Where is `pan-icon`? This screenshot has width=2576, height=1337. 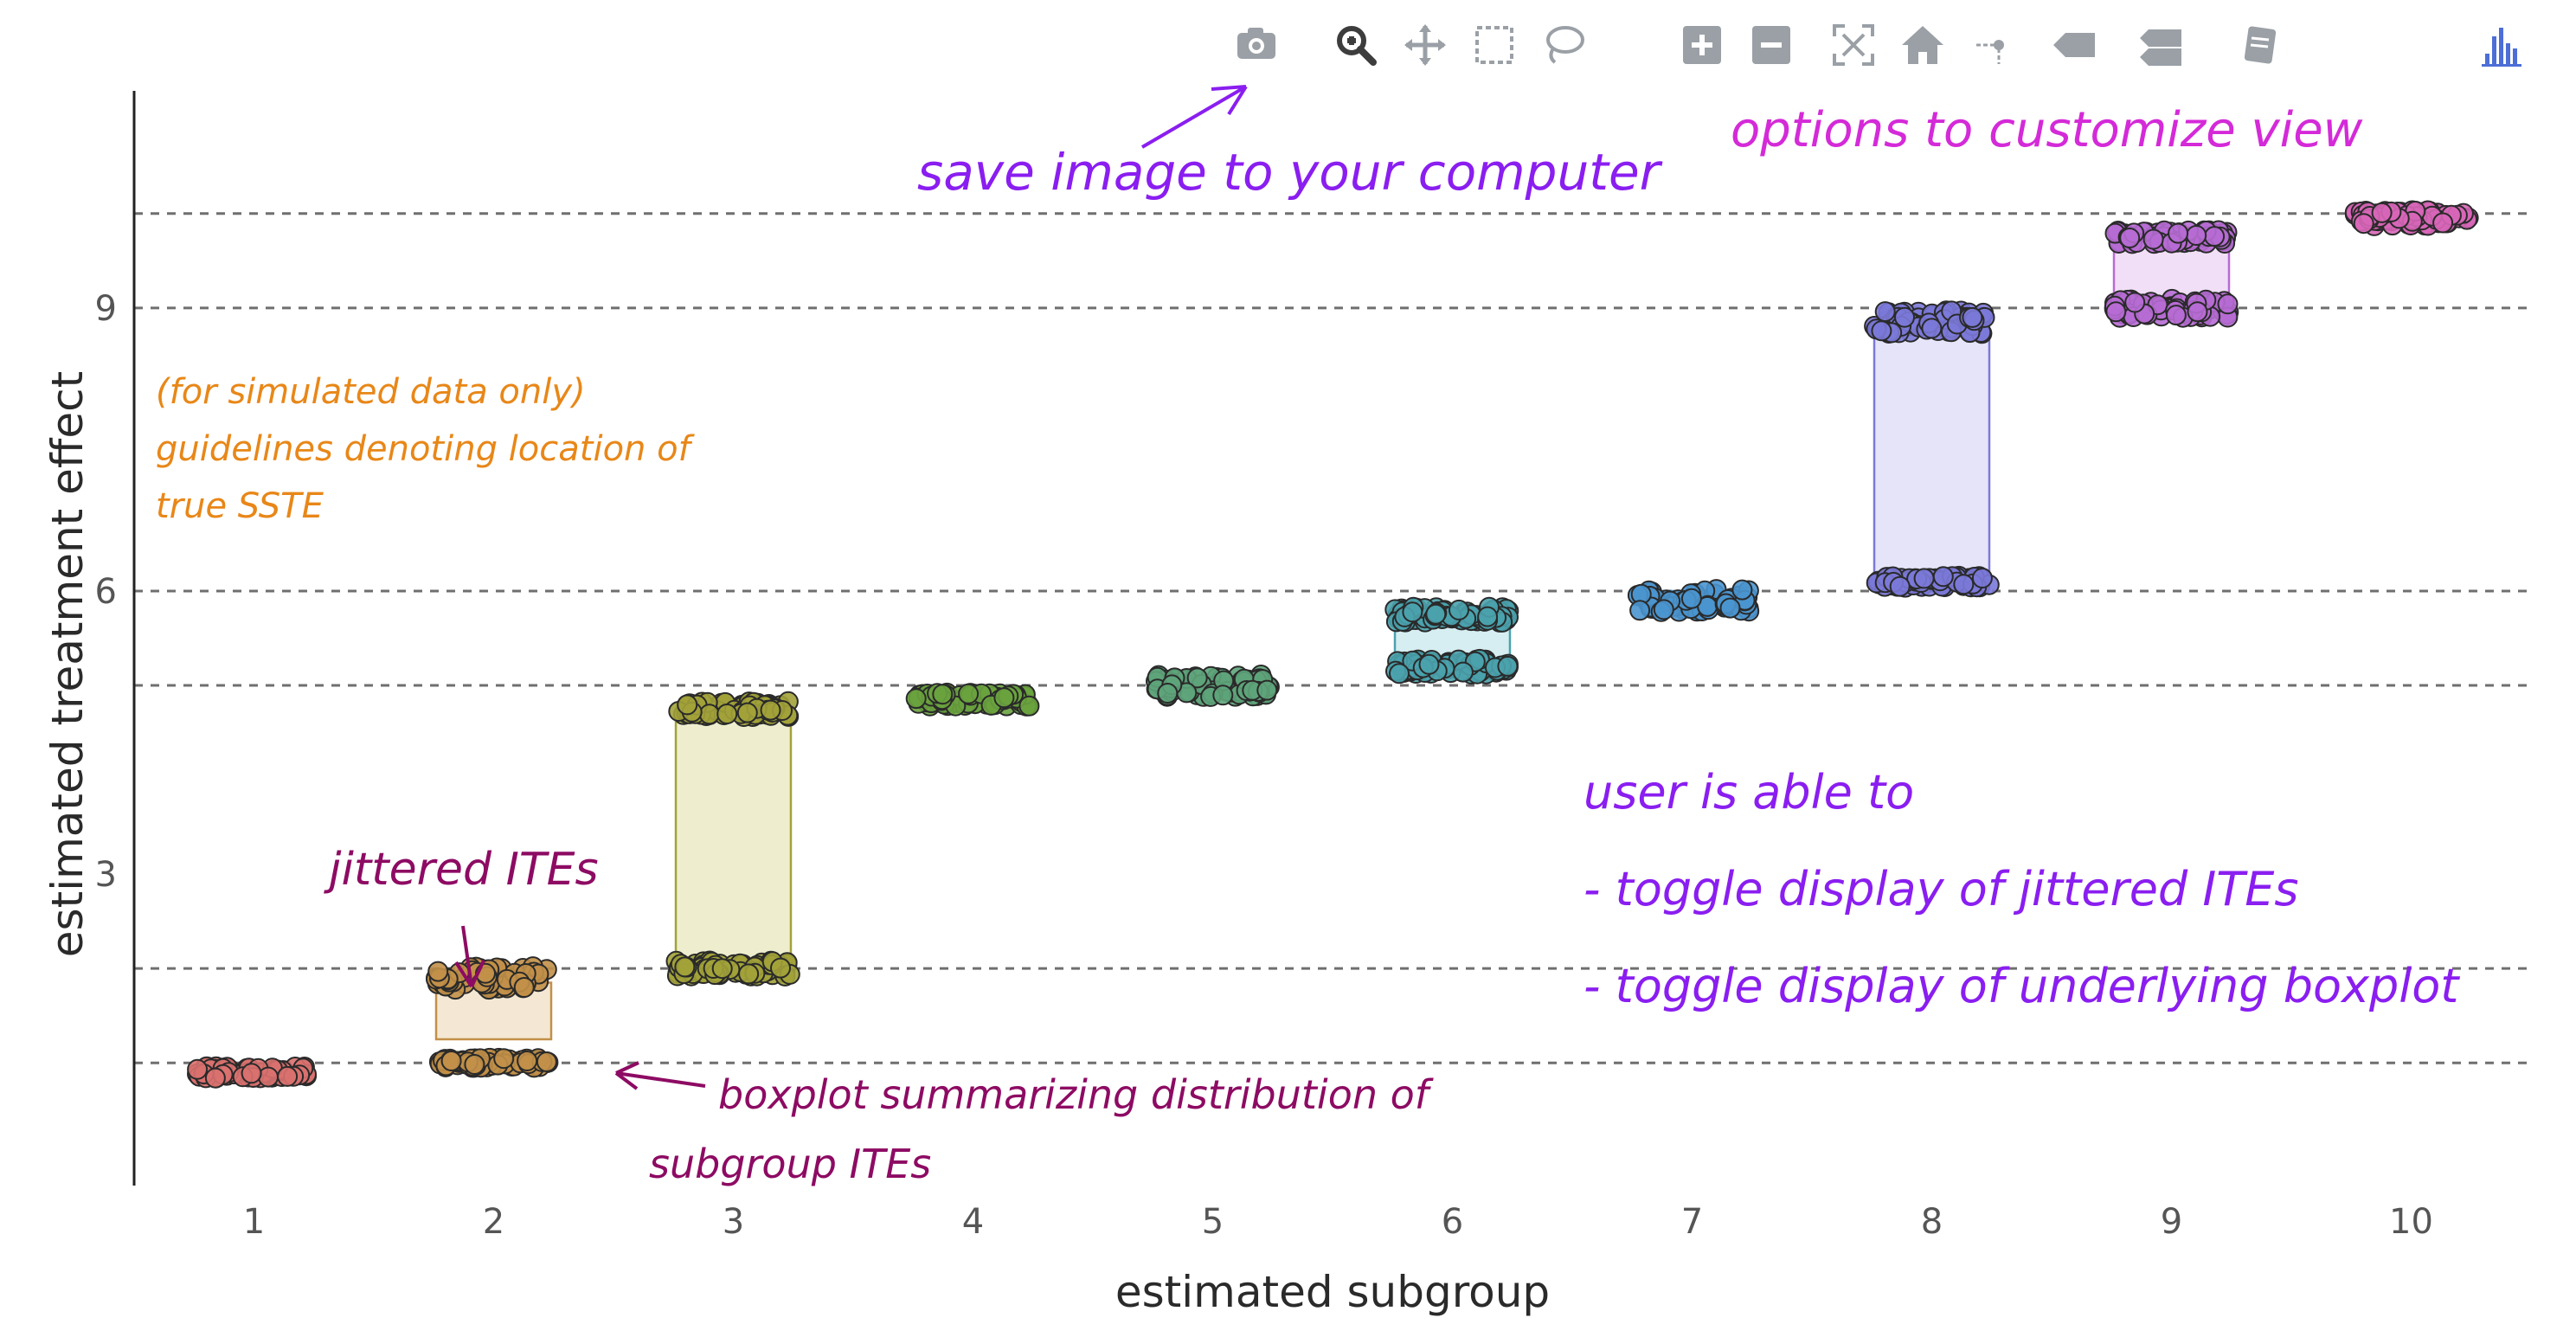
pan-icon is located at coordinates (1425, 45).